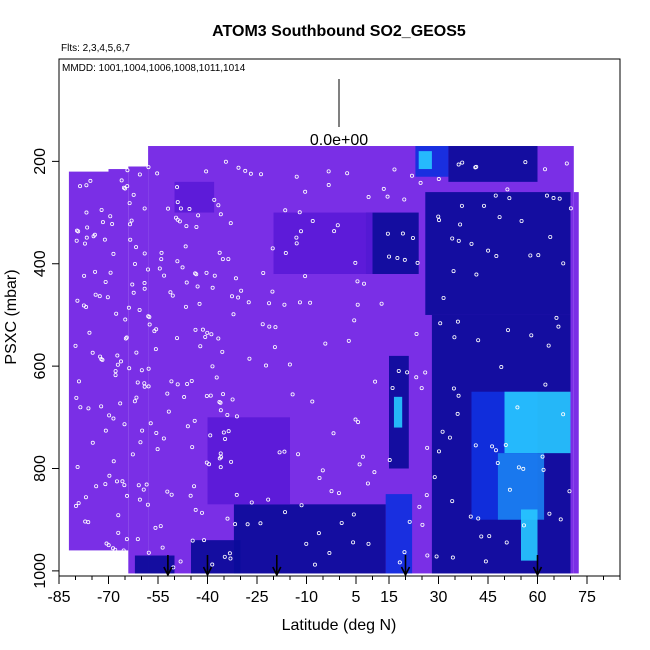 The height and width of the screenshot is (650, 650). Describe the element at coordinates (95, 48) in the screenshot. I see `flights-note: Flts: 2,3,4,5,6,7` at that location.